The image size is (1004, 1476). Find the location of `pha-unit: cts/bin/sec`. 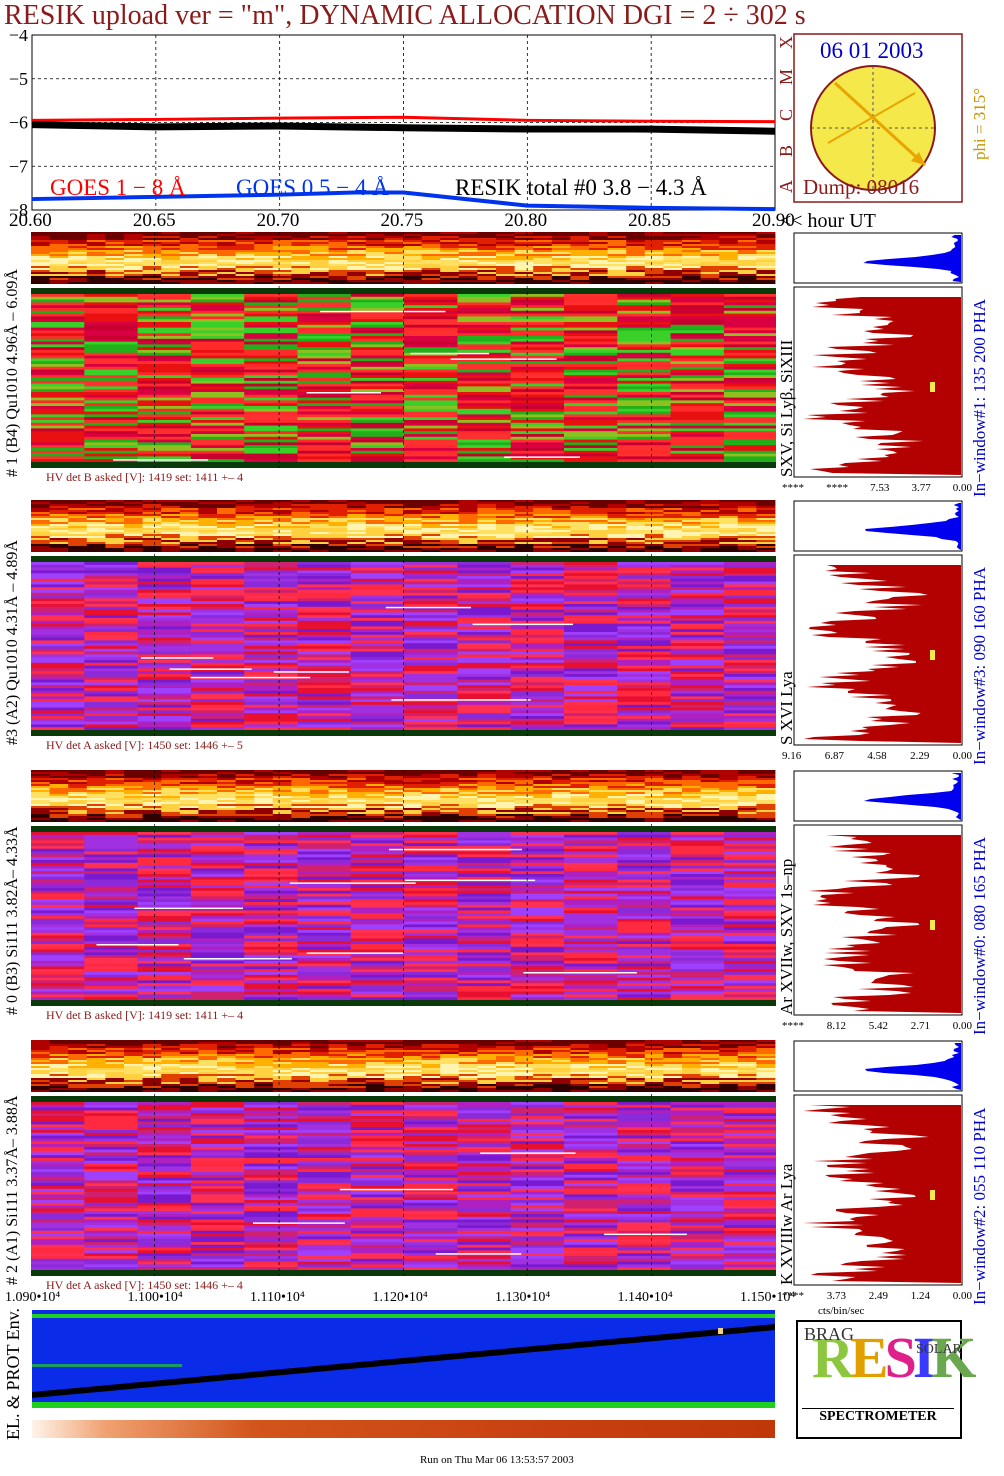

pha-unit: cts/bin/sec is located at coordinates (841, 1311).